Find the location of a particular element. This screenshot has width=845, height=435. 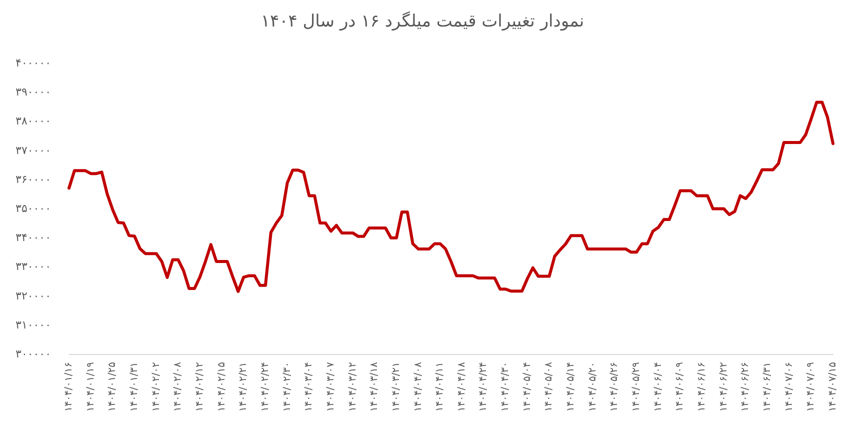

x-tick-label: ۱۴۰۴/۰۲/۱۲ is located at coordinates (200, 387).